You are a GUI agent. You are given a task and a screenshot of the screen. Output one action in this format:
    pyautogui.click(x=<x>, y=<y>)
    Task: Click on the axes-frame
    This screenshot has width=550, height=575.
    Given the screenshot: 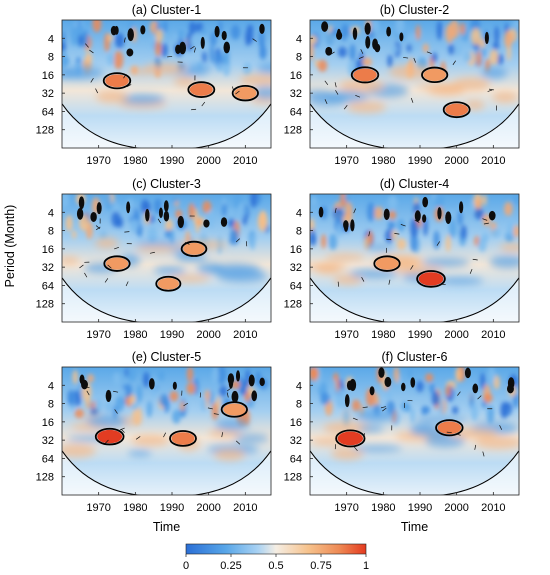 What is the action you would take?
    pyautogui.click(x=414, y=431)
    